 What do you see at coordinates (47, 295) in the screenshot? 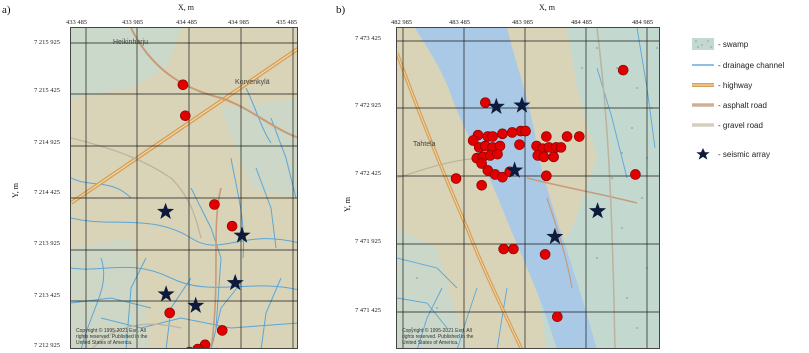
I see `panel-a-y-tick-6: 7 213 425` at bounding box center [47, 295].